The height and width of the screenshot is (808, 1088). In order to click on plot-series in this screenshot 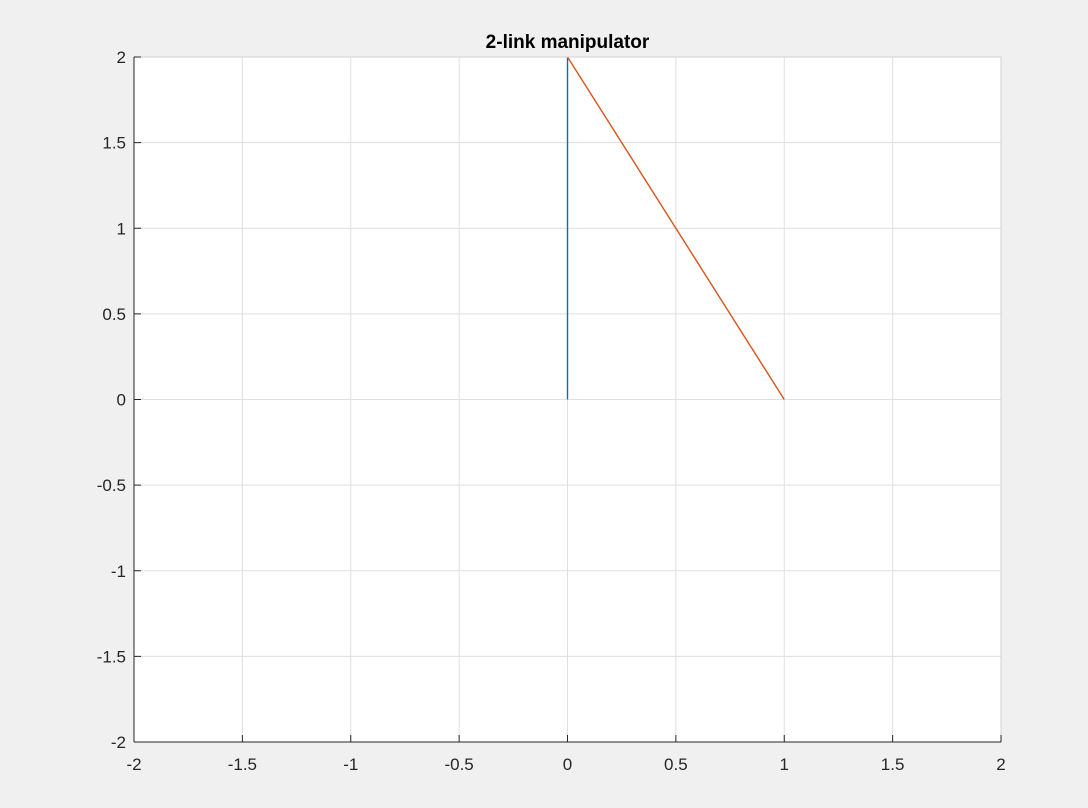, I will do `click(675, 228)`.